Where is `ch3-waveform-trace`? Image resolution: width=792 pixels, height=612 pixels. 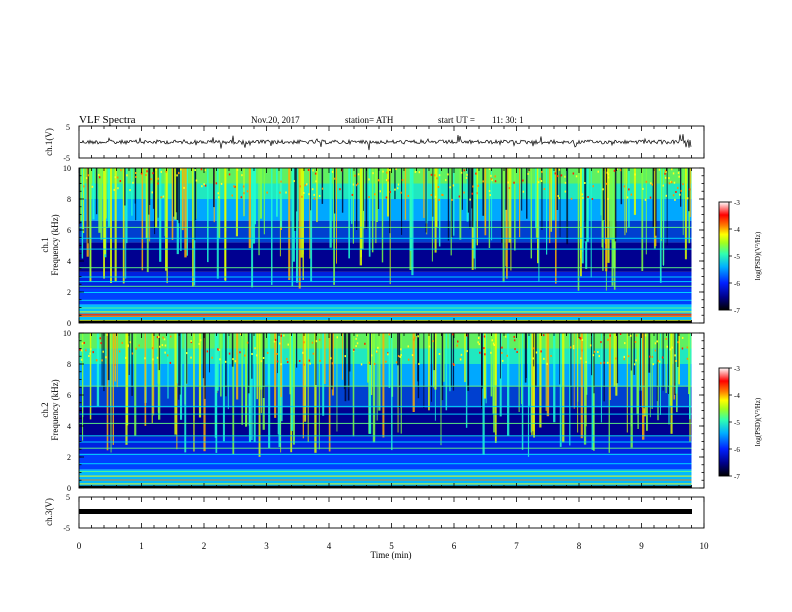
ch3-waveform-trace is located at coordinates (385, 511).